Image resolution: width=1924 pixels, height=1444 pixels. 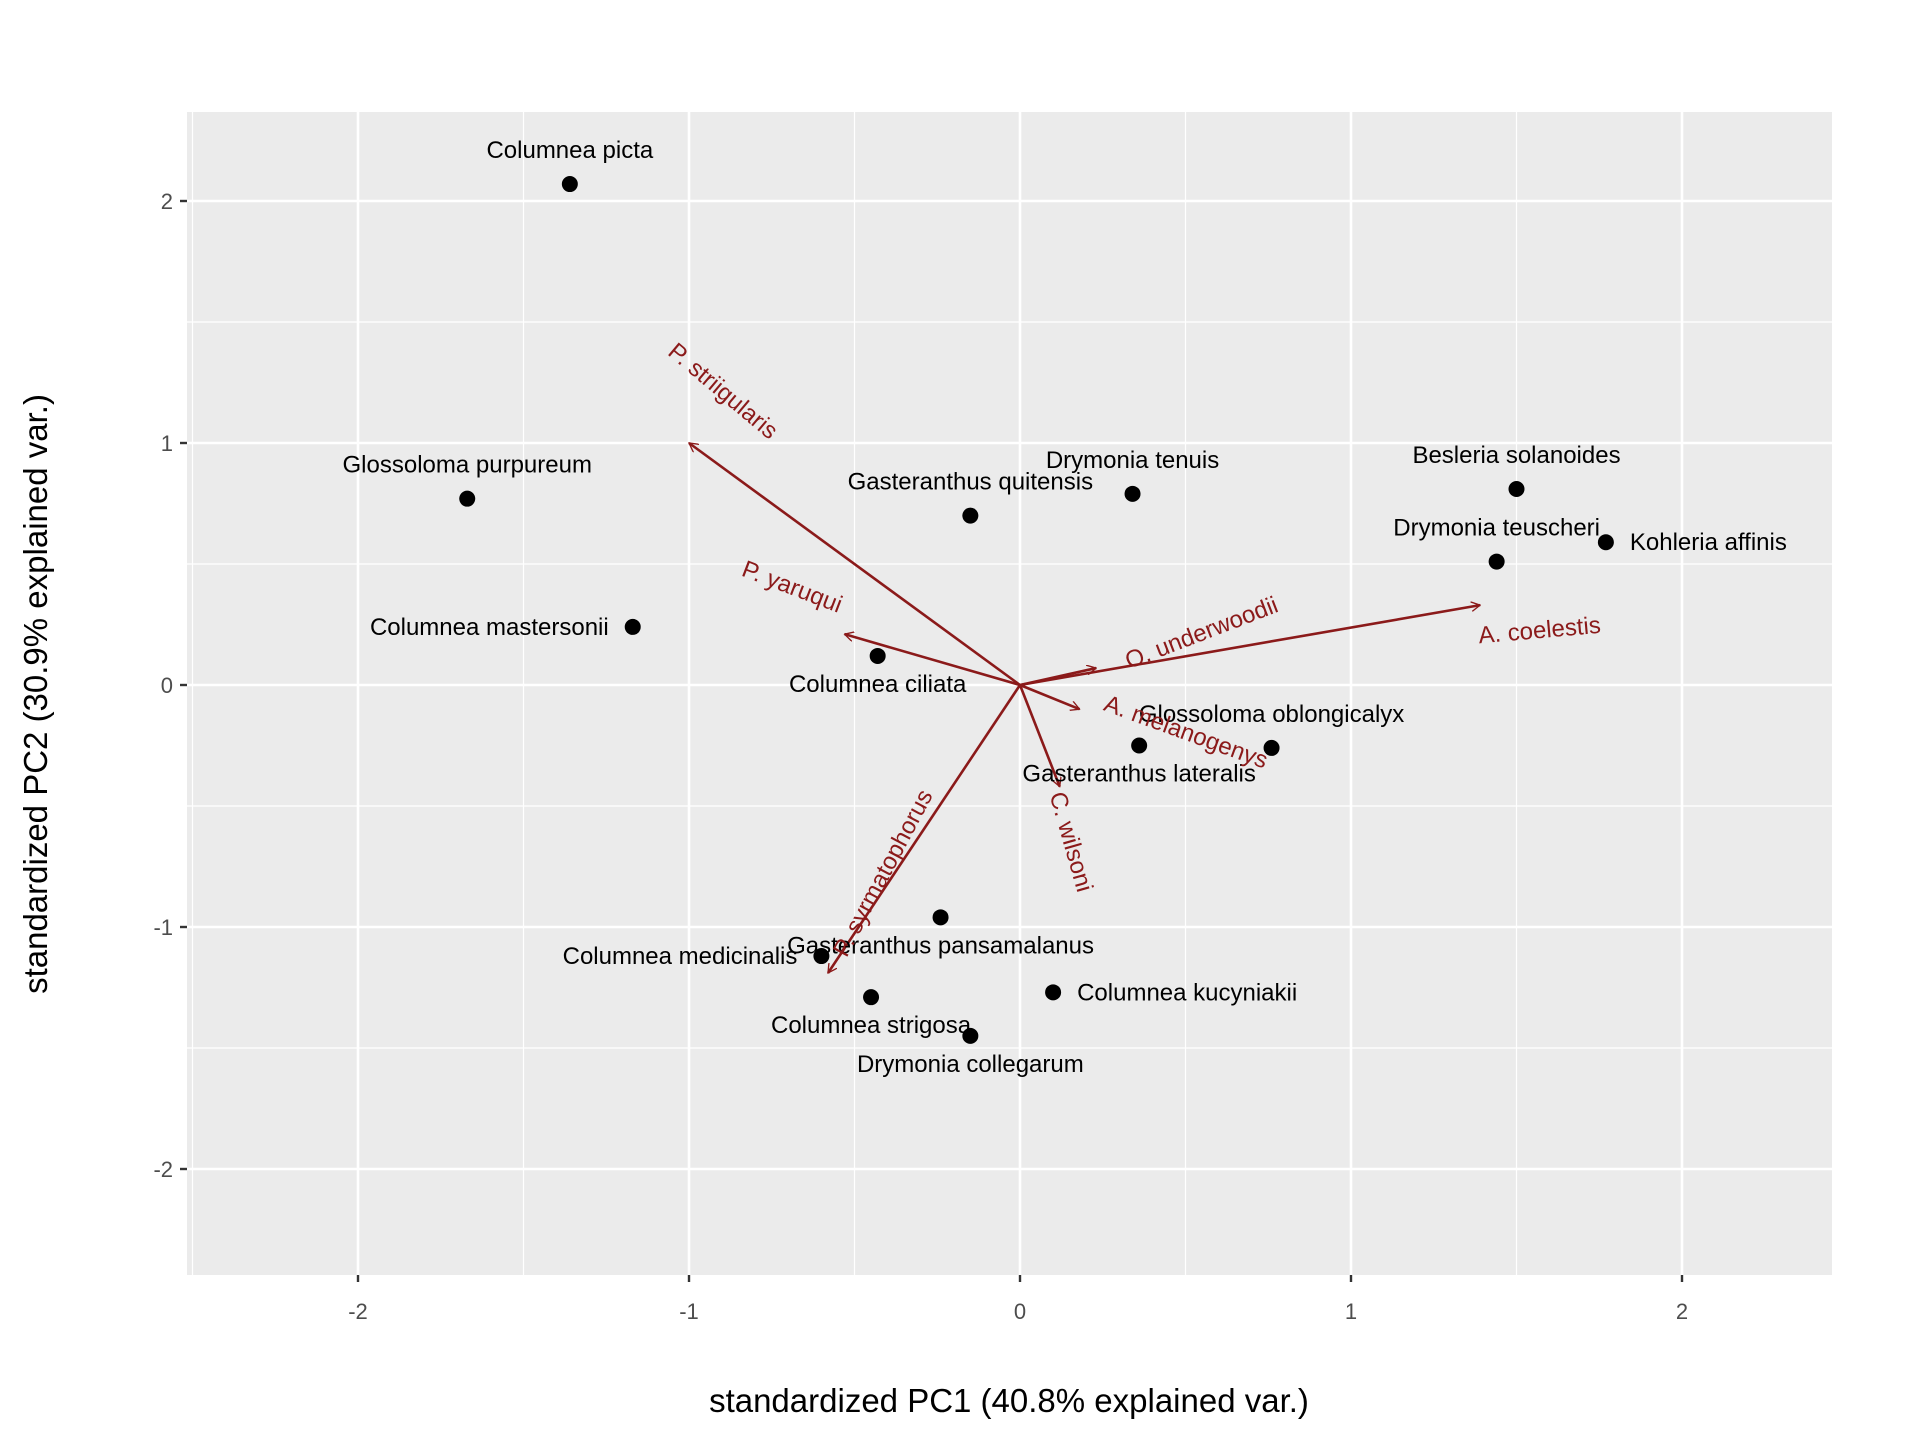 I want to click on point-label: Columnea strigosa, so click(x=871, y=1025).